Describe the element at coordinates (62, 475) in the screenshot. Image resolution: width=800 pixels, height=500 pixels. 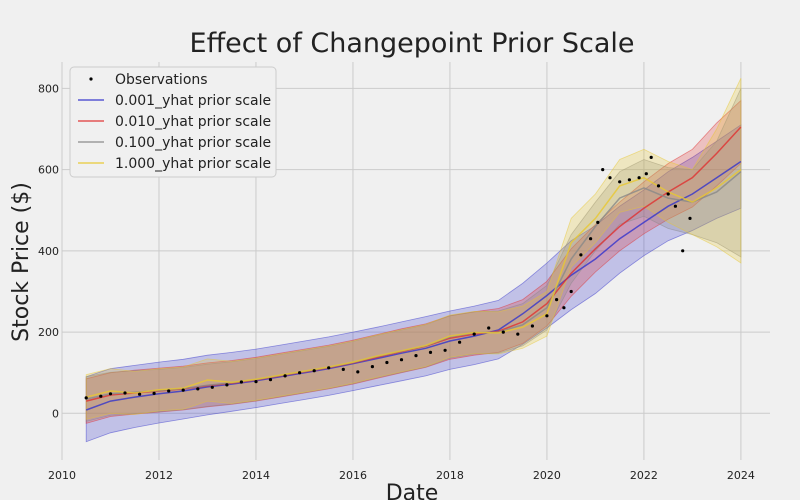
I see `x-tick-label: 2010` at that location.